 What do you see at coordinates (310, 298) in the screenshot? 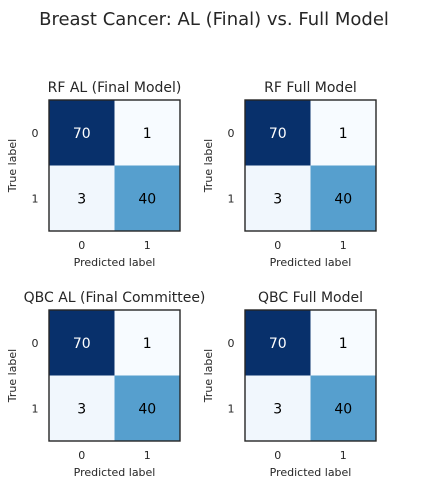
I see `panel-title: QBC Full Model` at bounding box center [310, 298].